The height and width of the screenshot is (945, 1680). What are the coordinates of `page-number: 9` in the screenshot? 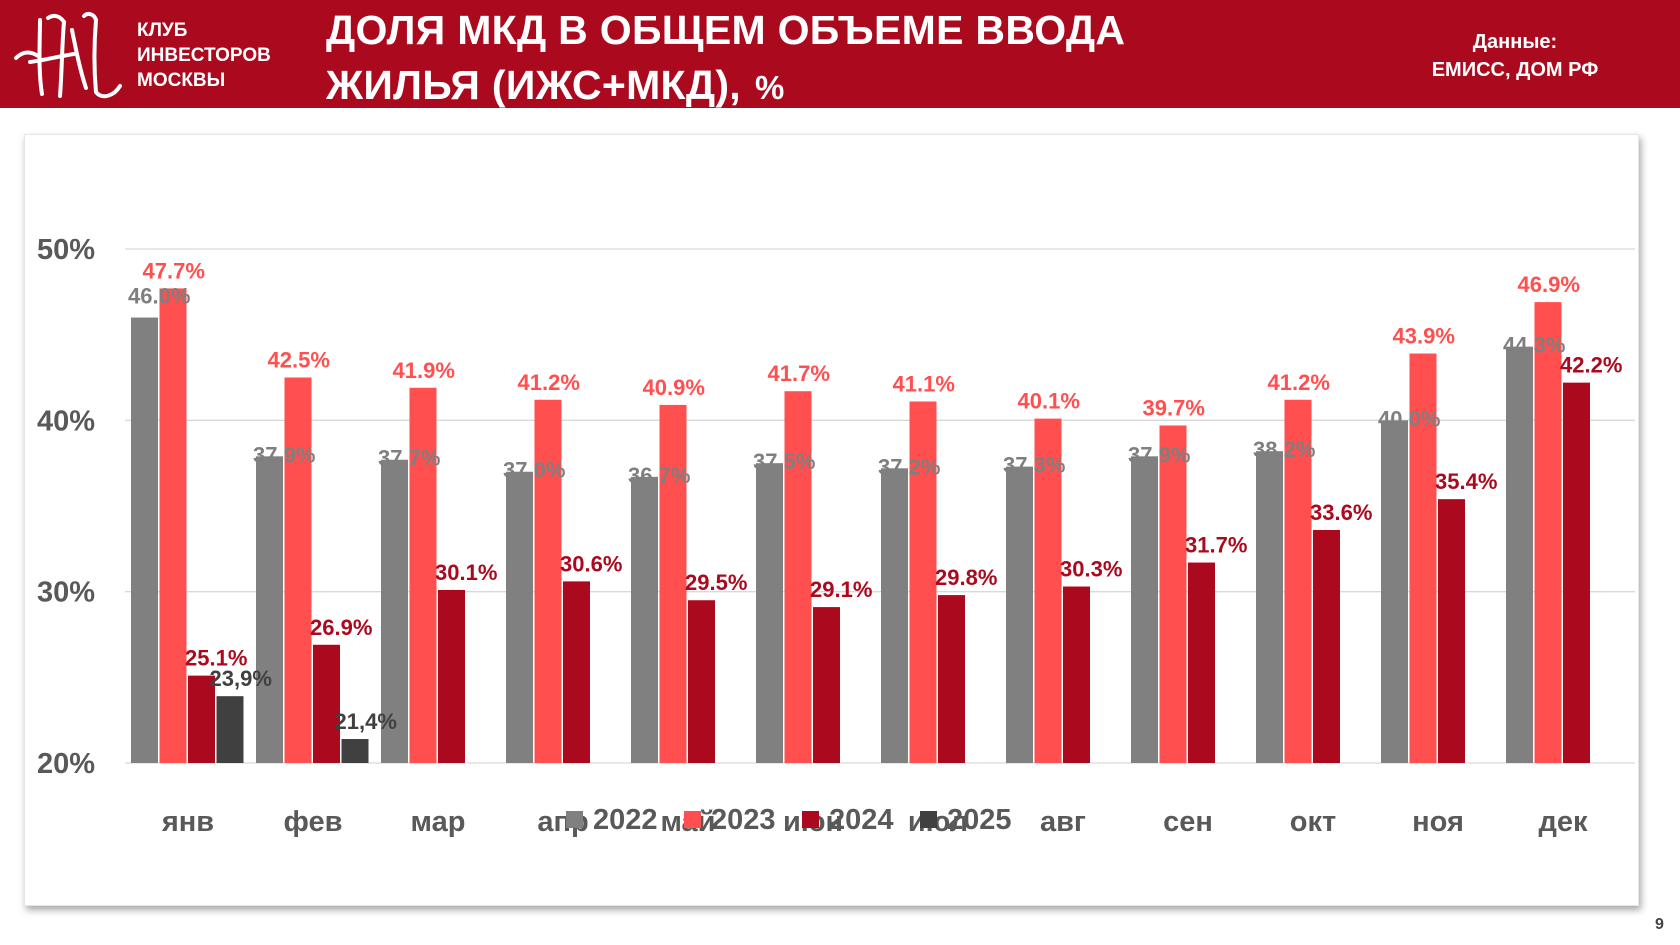 It's located at (1659, 924).